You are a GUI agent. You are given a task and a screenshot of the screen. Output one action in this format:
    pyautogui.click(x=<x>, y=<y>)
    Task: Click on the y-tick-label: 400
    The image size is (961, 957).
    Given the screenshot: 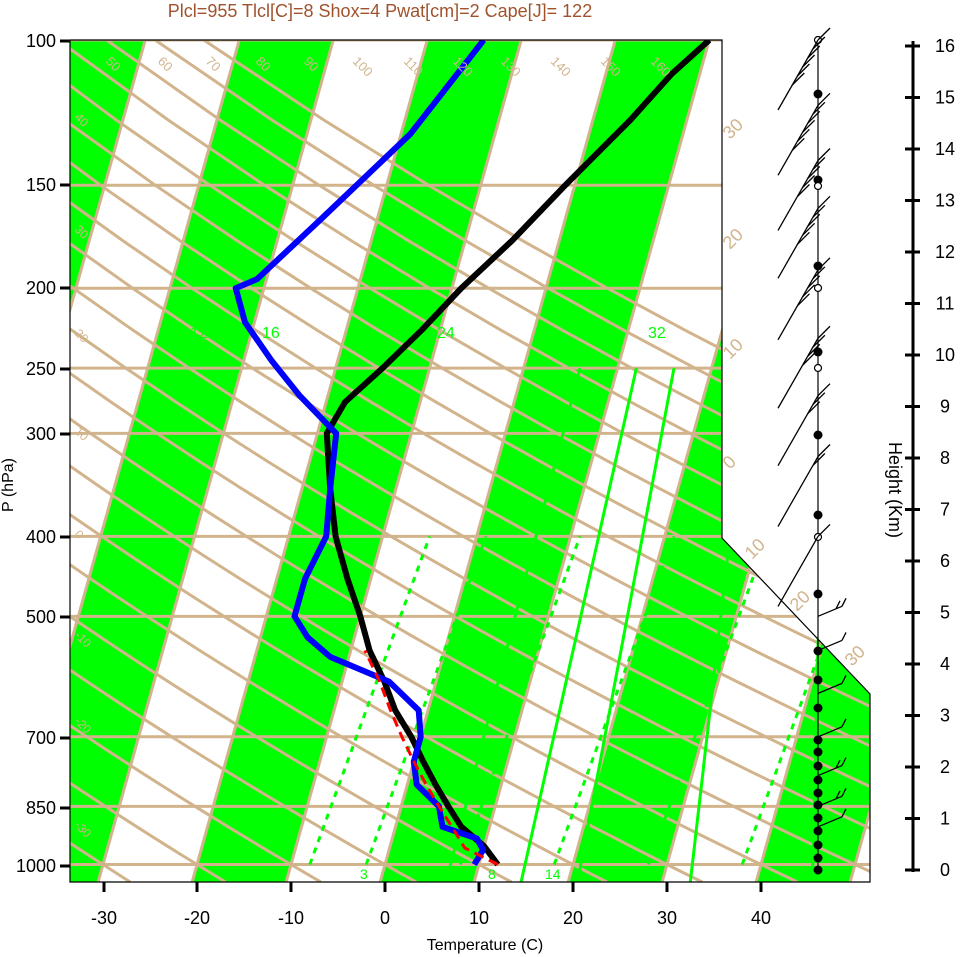 What is the action you would take?
    pyautogui.click(x=41, y=537)
    